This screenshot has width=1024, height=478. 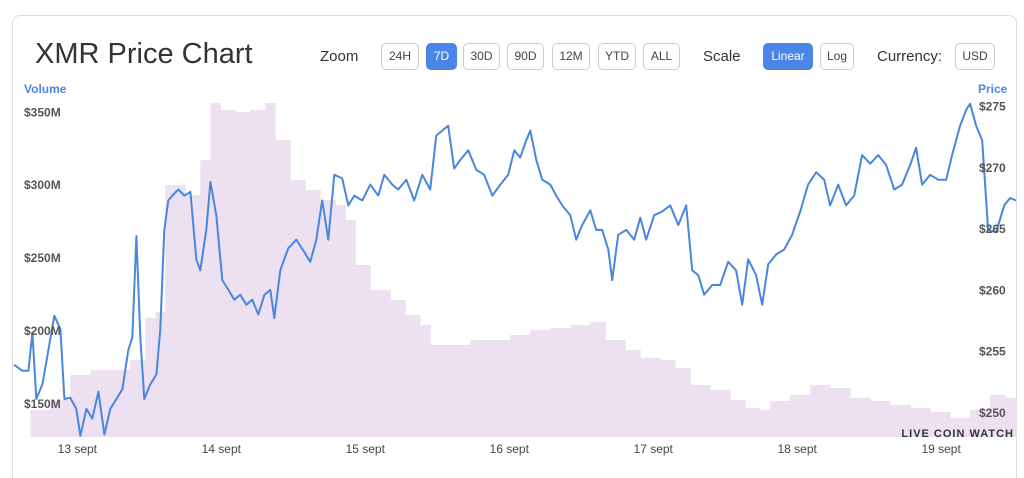 I want to click on y2-tick-label: $275, so click(x=992, y=107).